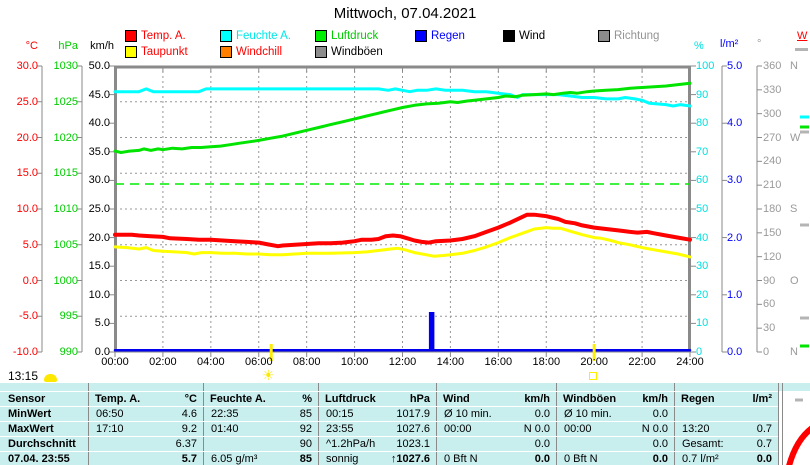  What do you see at coordinates (340, 414) in the screenshot?
I see `table-cell-time: 00:15` at bounding box center [340, 414].